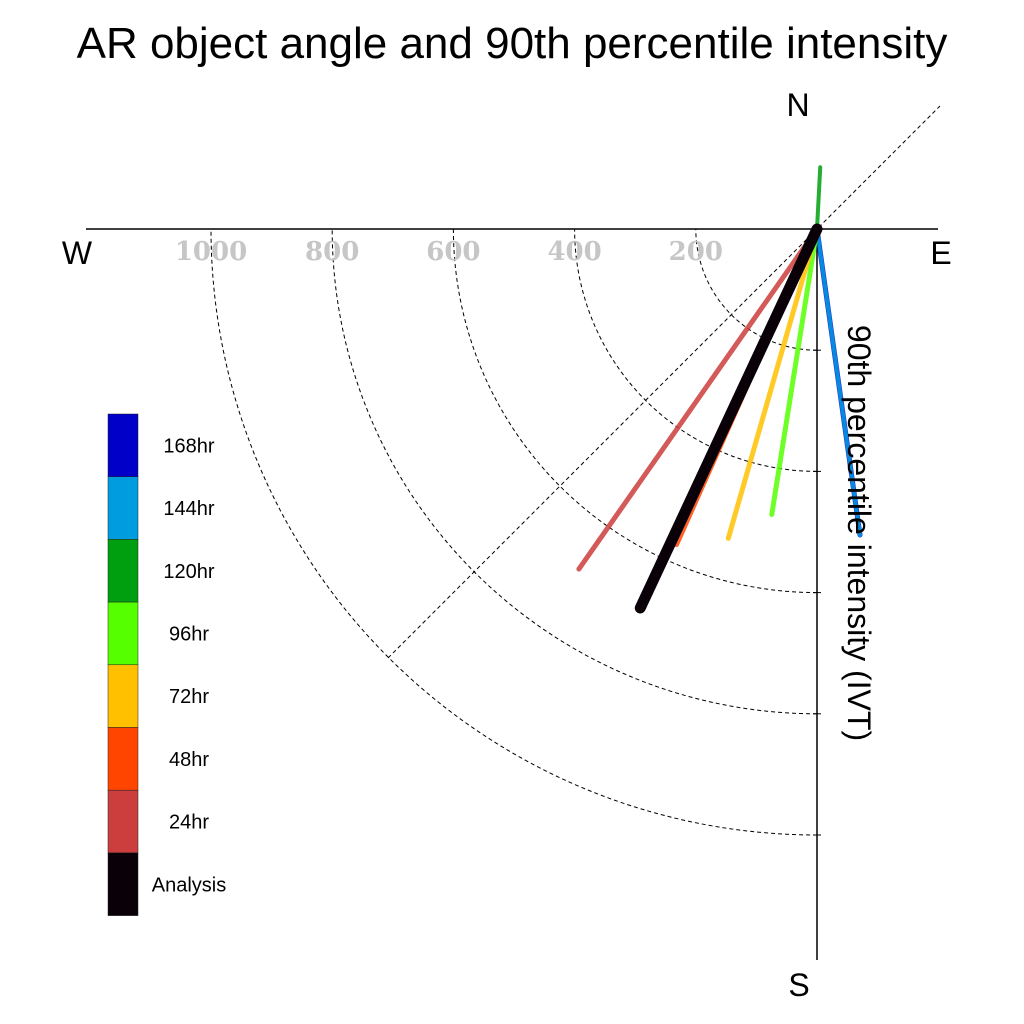 The width and height of the screenshot is (1024, 1024). Describe the element at coordinates (123, 445) in the screenshot. I see `legend-swatch-168hr` at that location.